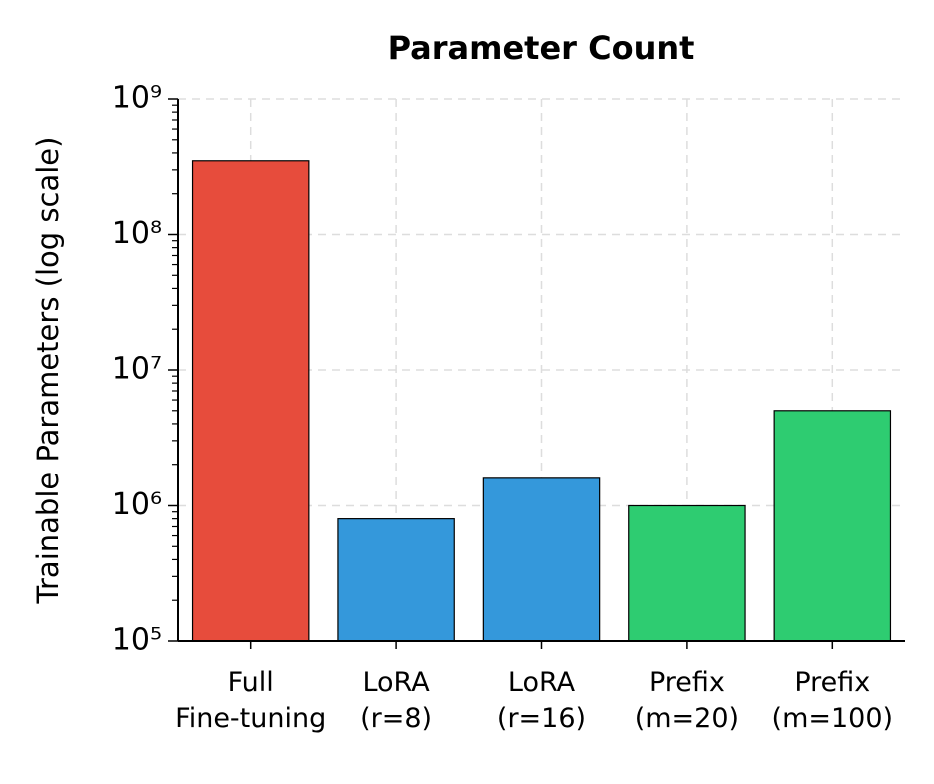 This screenshot has height=784, width=934. Describe the element at coordinates (137, 98) in the screenshot. I see `y-tick-label: 10⁹` at that location.